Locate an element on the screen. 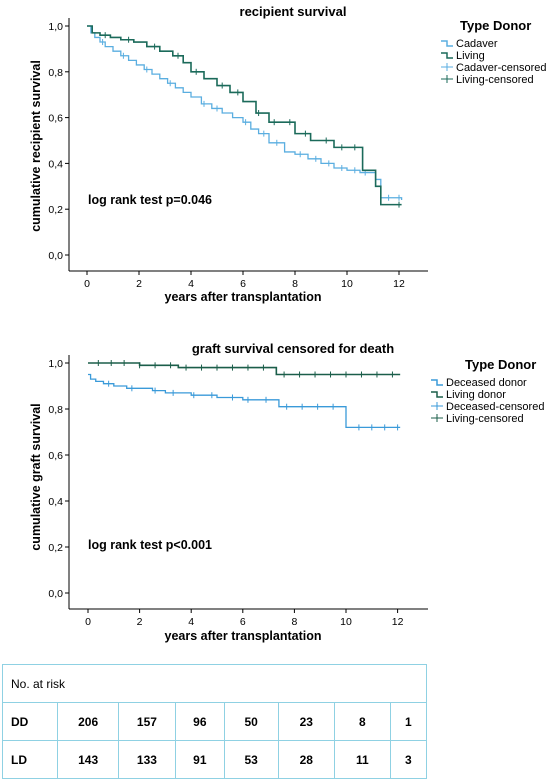  series-line-living-donor is located at coordinates (244, 369).